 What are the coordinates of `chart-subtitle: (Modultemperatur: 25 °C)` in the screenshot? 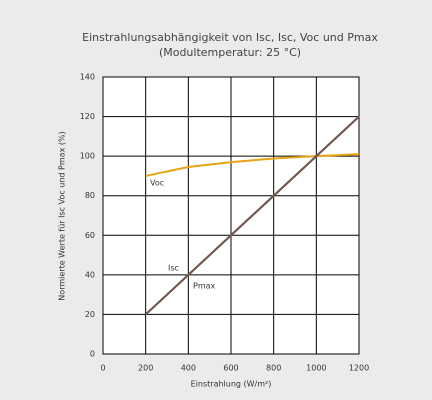 It's located at (230, 52).